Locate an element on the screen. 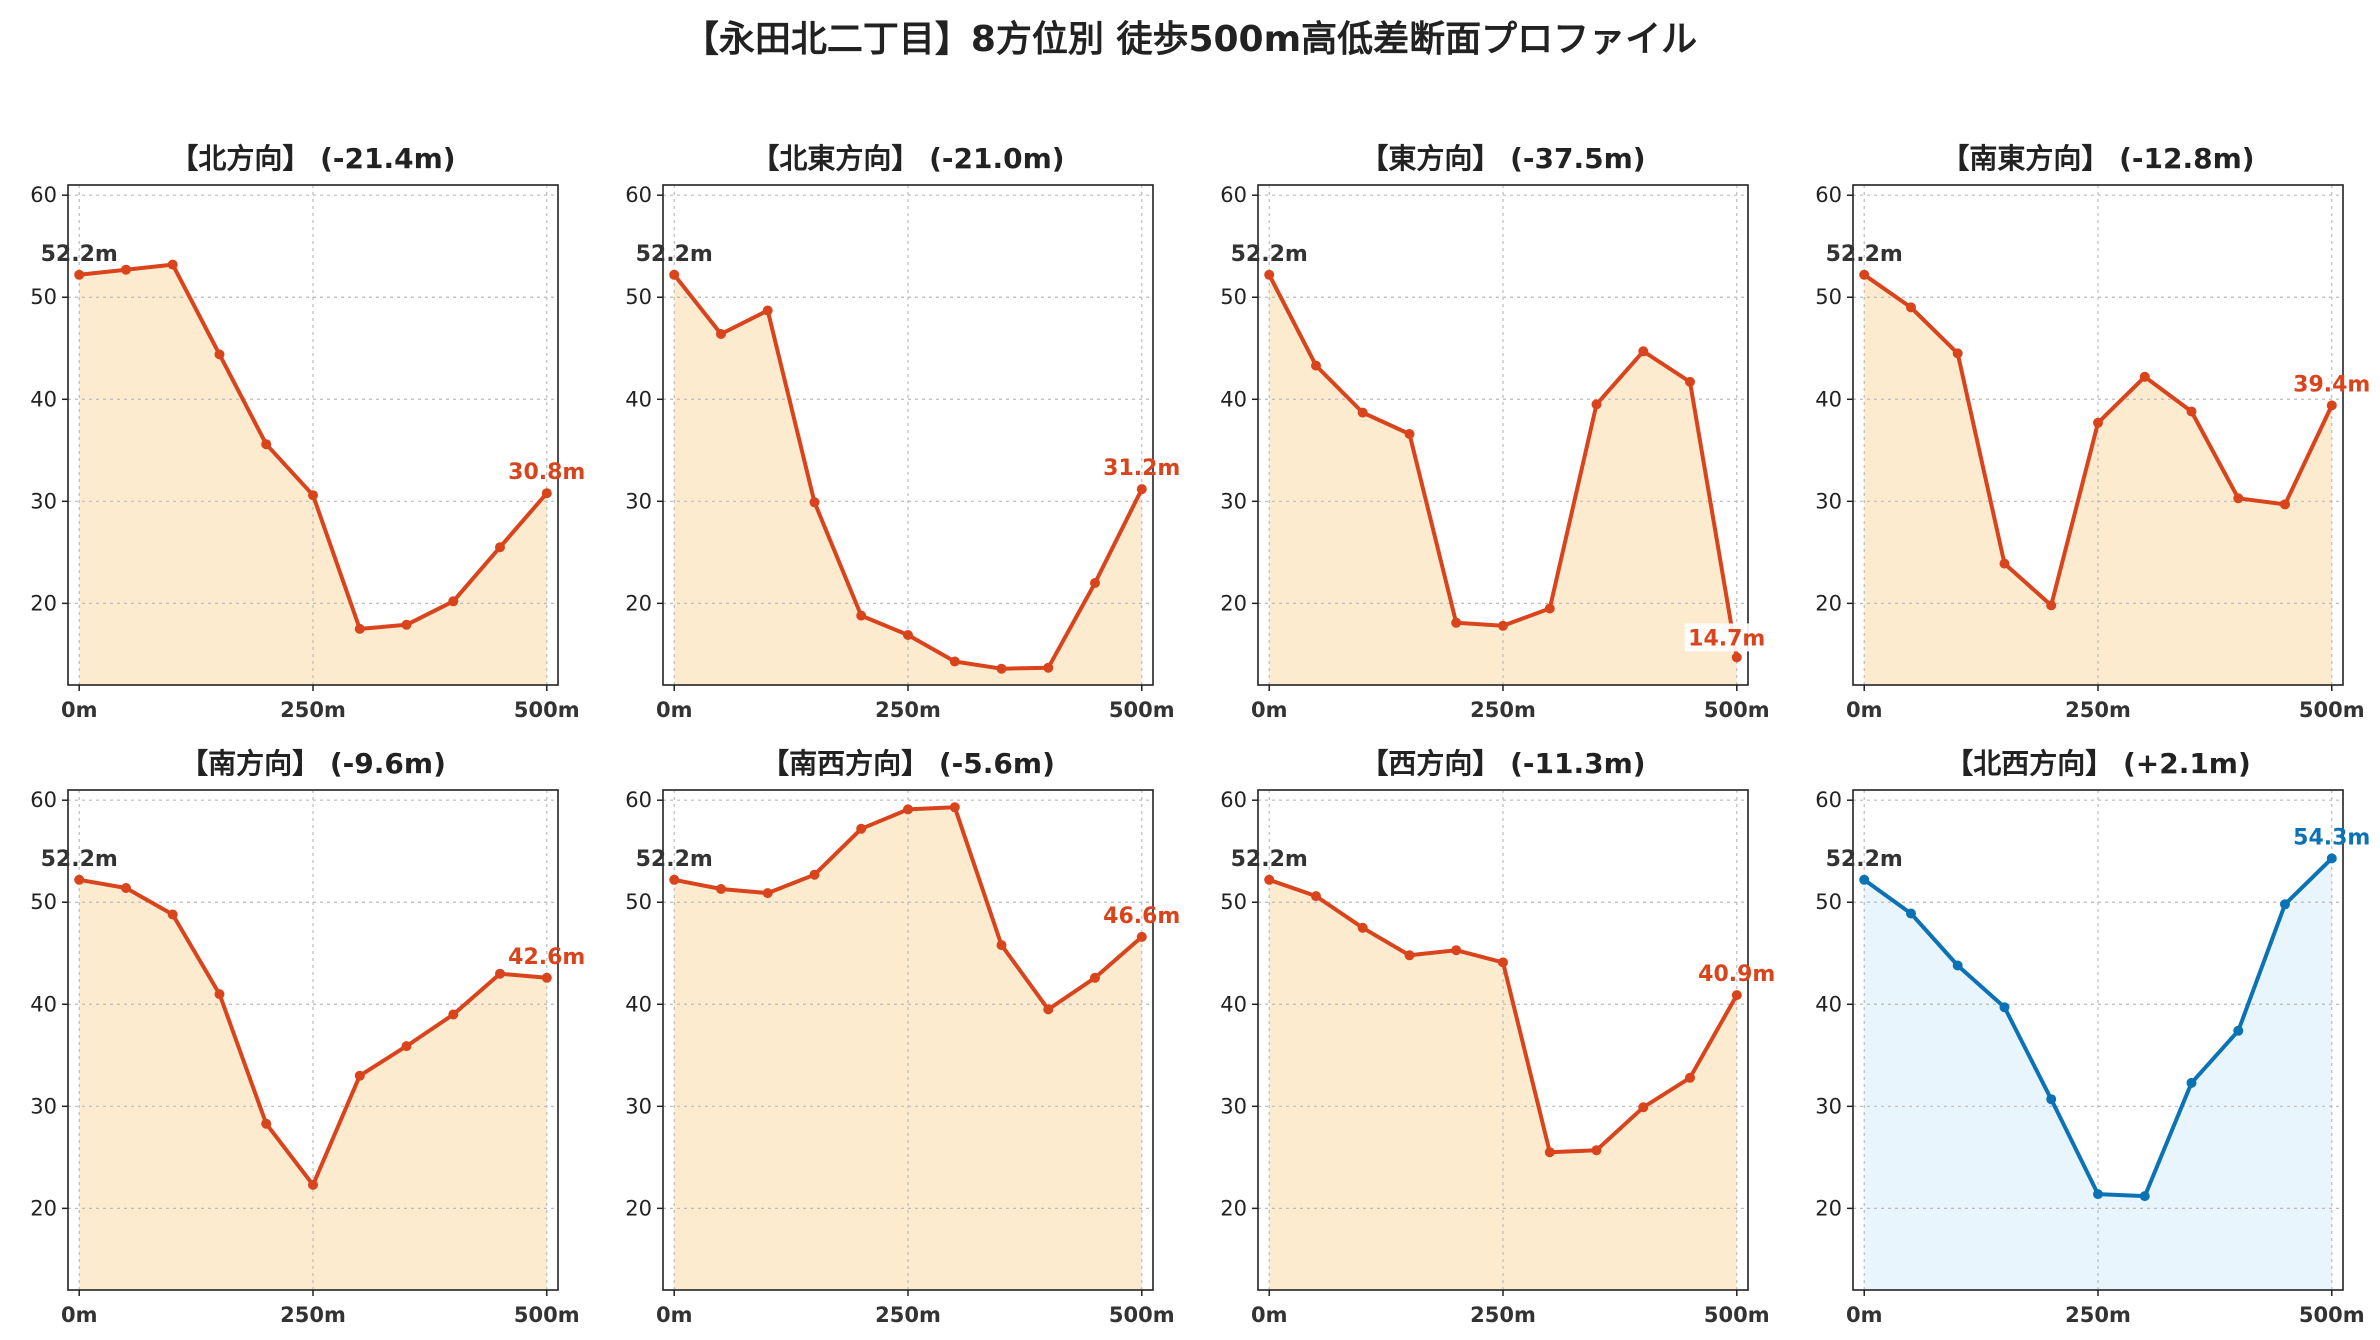 The image size is (2380, 1340). end-elevation-annotation: 54.3m is located at coordinates (2331, 837).